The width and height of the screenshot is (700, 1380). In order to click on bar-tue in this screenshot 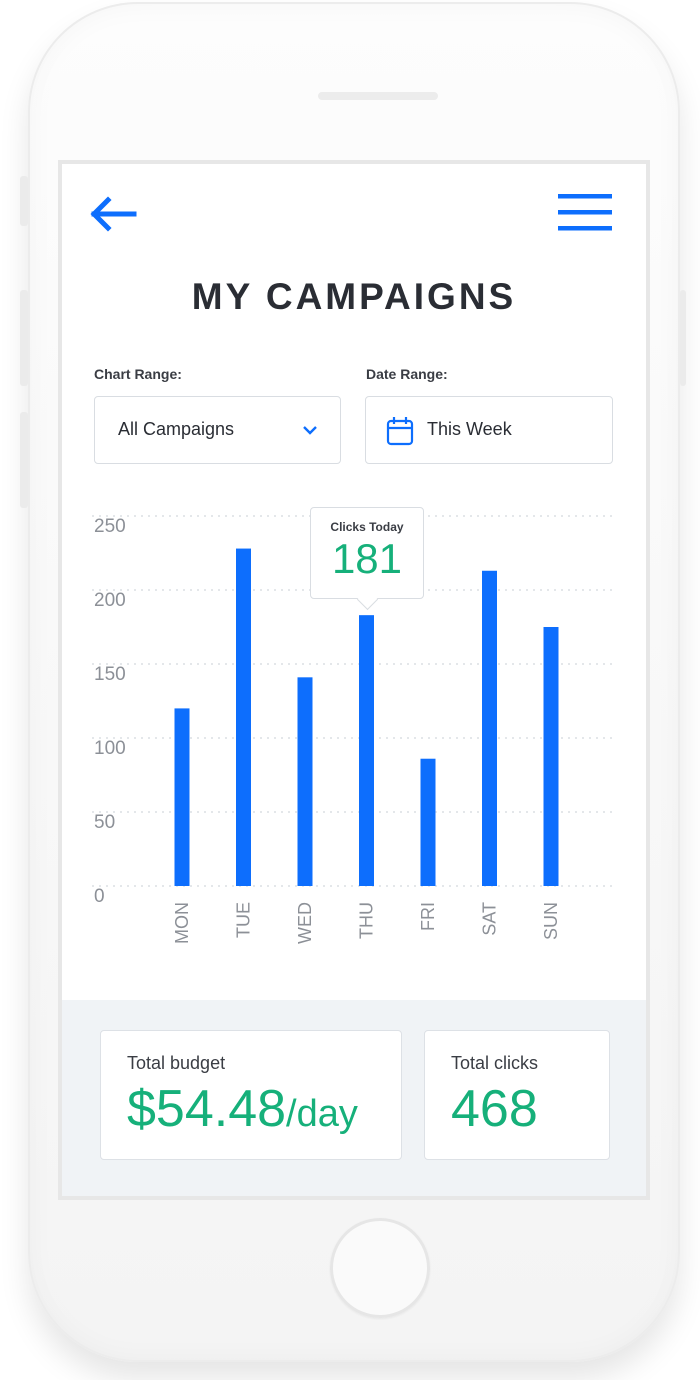, I will do `click(243, 717)`.